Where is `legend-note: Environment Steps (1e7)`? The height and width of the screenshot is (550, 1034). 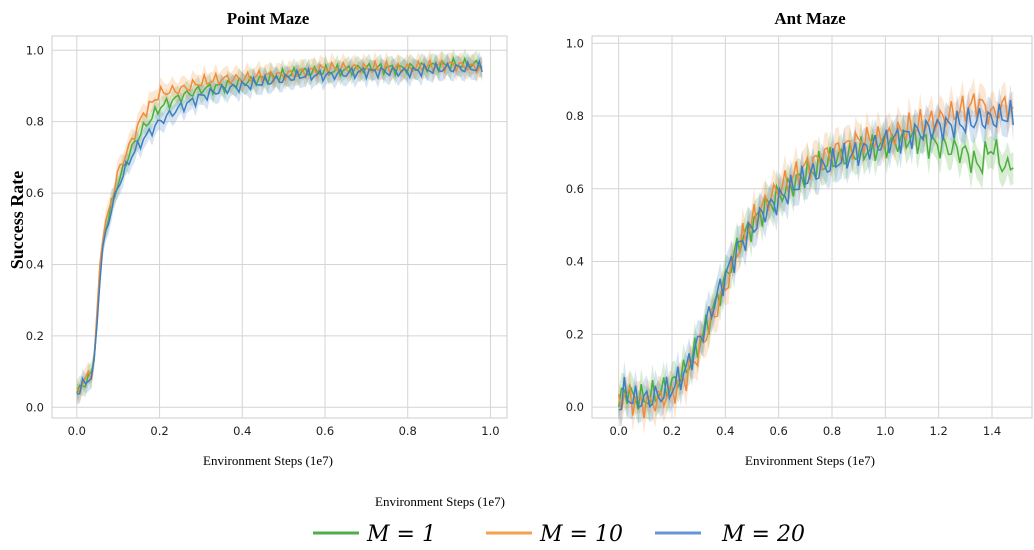
legend-note: Environment Steps (1e7) is located at coordinates (440, 501).